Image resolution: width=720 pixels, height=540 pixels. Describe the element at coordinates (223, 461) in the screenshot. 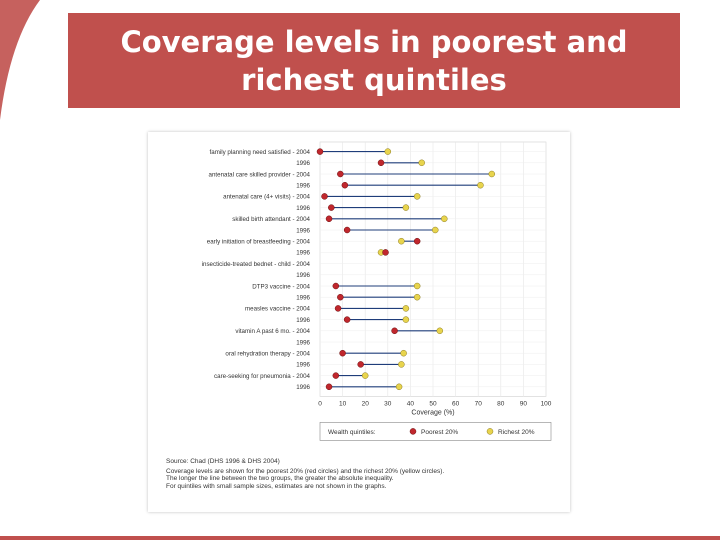

I see `chart-source-note: Source: Chad (DHS 1996 & DHS 2004)` at that location.